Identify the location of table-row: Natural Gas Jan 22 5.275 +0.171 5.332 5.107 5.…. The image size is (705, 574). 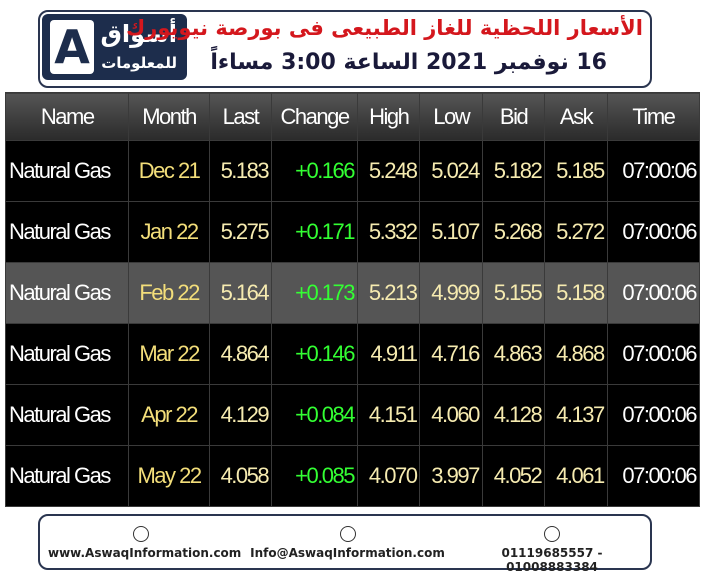
(352, 232).